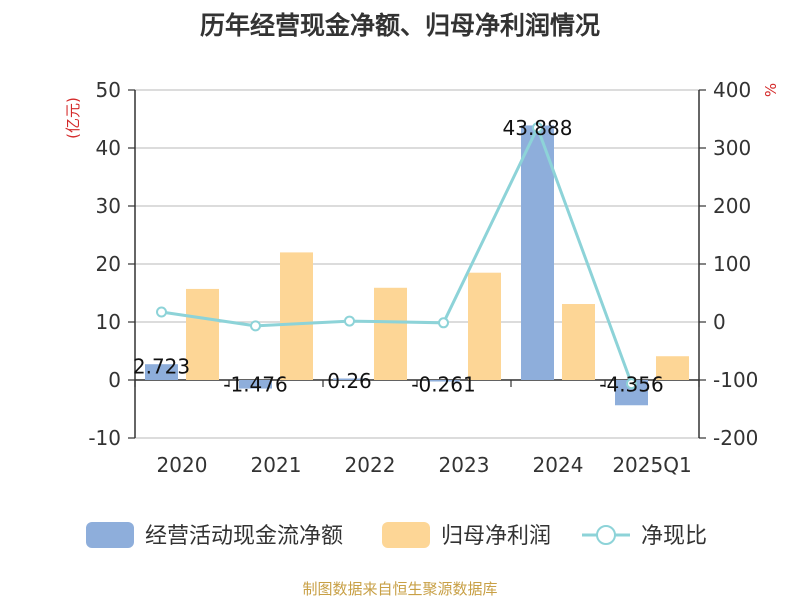 Image resolution: width=800 pixels, height=600 pixels. Describe the element at coordinates (73, 118) in the screenshot. I see `left-axis-unit: (亿元)` at that location.